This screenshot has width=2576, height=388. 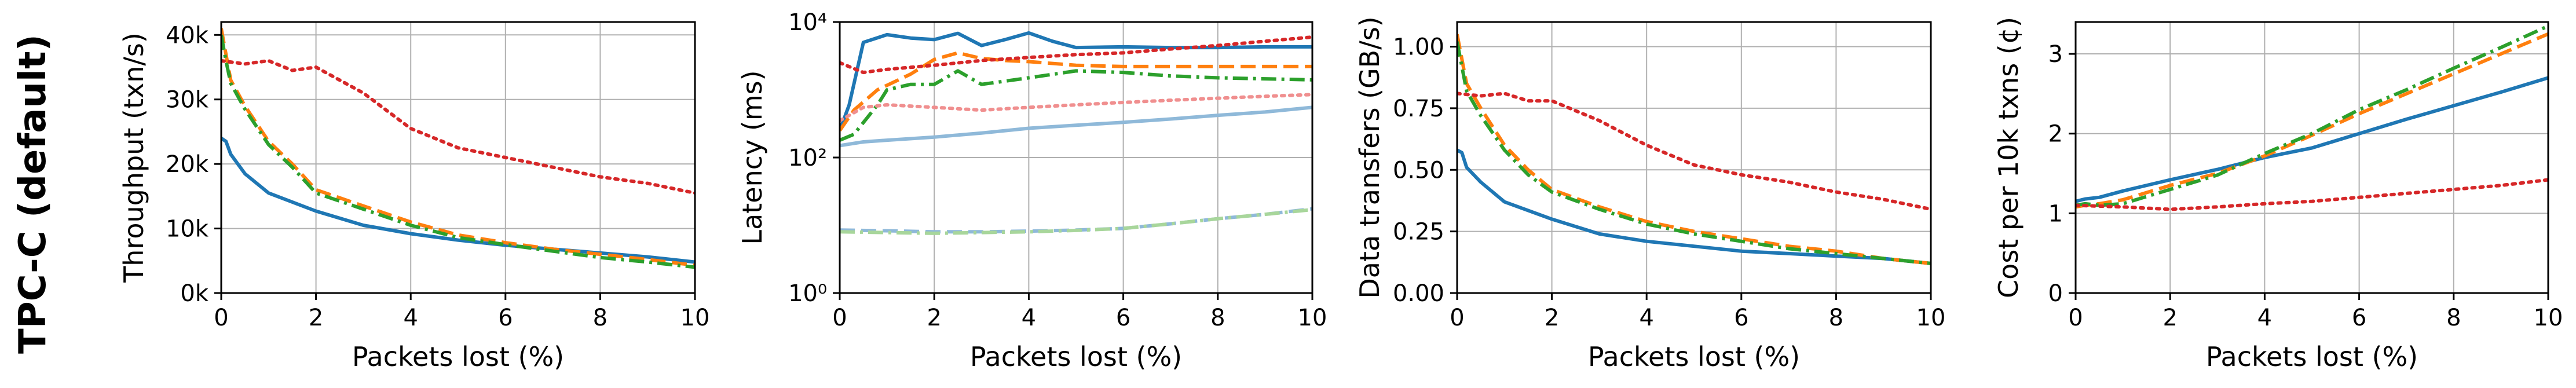 What do you see at coordinates (2055, 293) in the screenshot?
I see `y-tick-label: 0` at bounding box center [2055, 293].